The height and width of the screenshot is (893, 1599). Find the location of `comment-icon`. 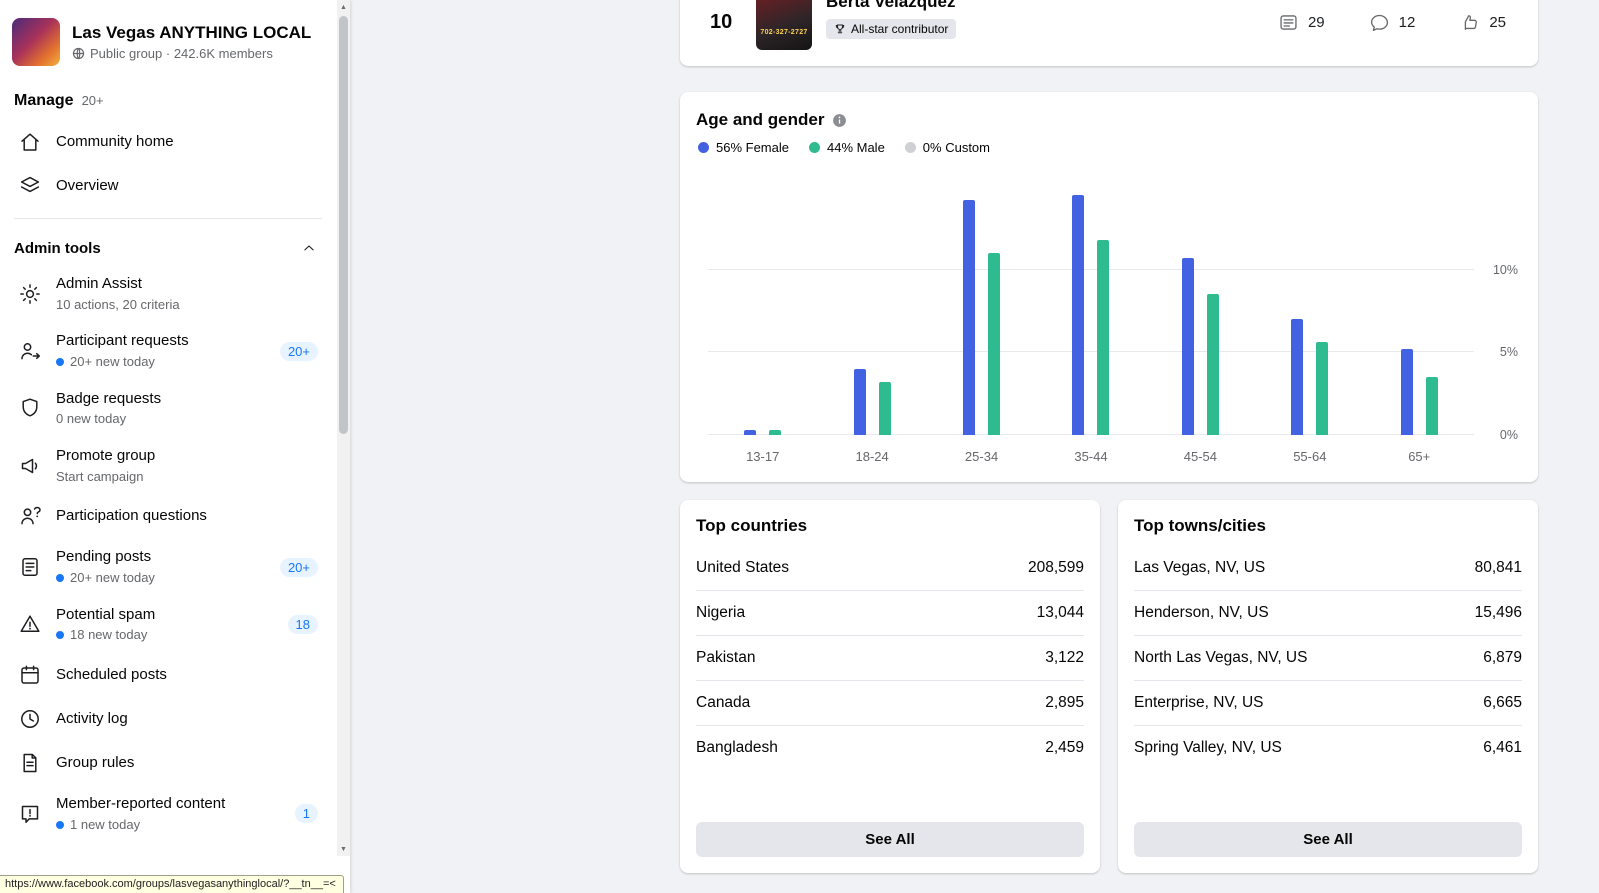

comment-icon is located at coordinates (1379, 22).